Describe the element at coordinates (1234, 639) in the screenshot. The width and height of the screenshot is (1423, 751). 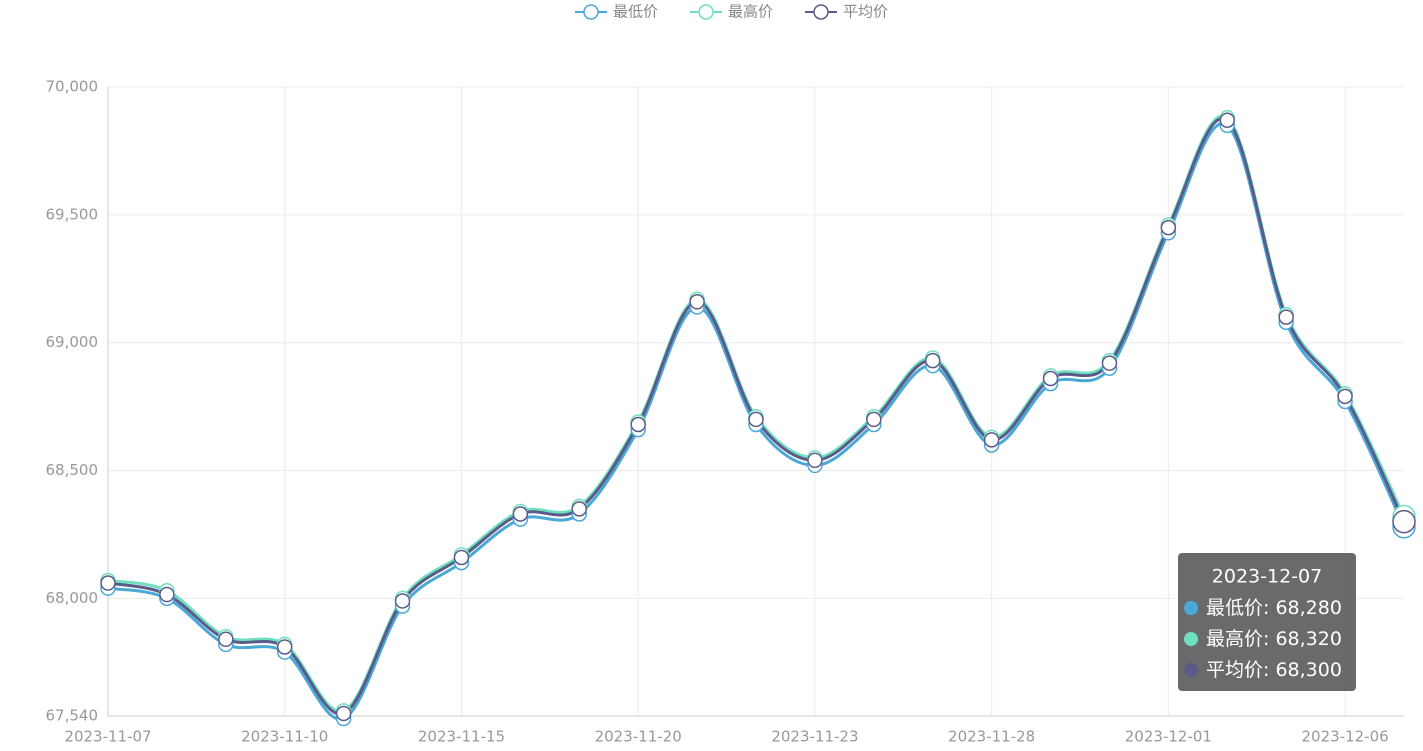
I see `tooltip-name: 最高价` at that location.